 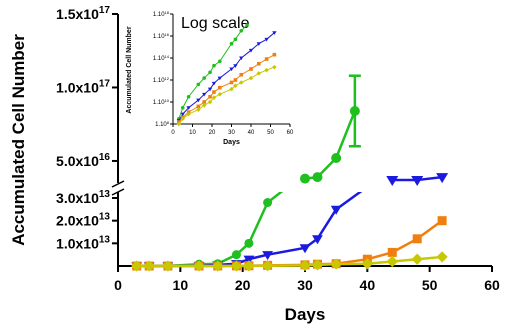 I want to click on x-tick-label: 40, so click(x=368, y=285).